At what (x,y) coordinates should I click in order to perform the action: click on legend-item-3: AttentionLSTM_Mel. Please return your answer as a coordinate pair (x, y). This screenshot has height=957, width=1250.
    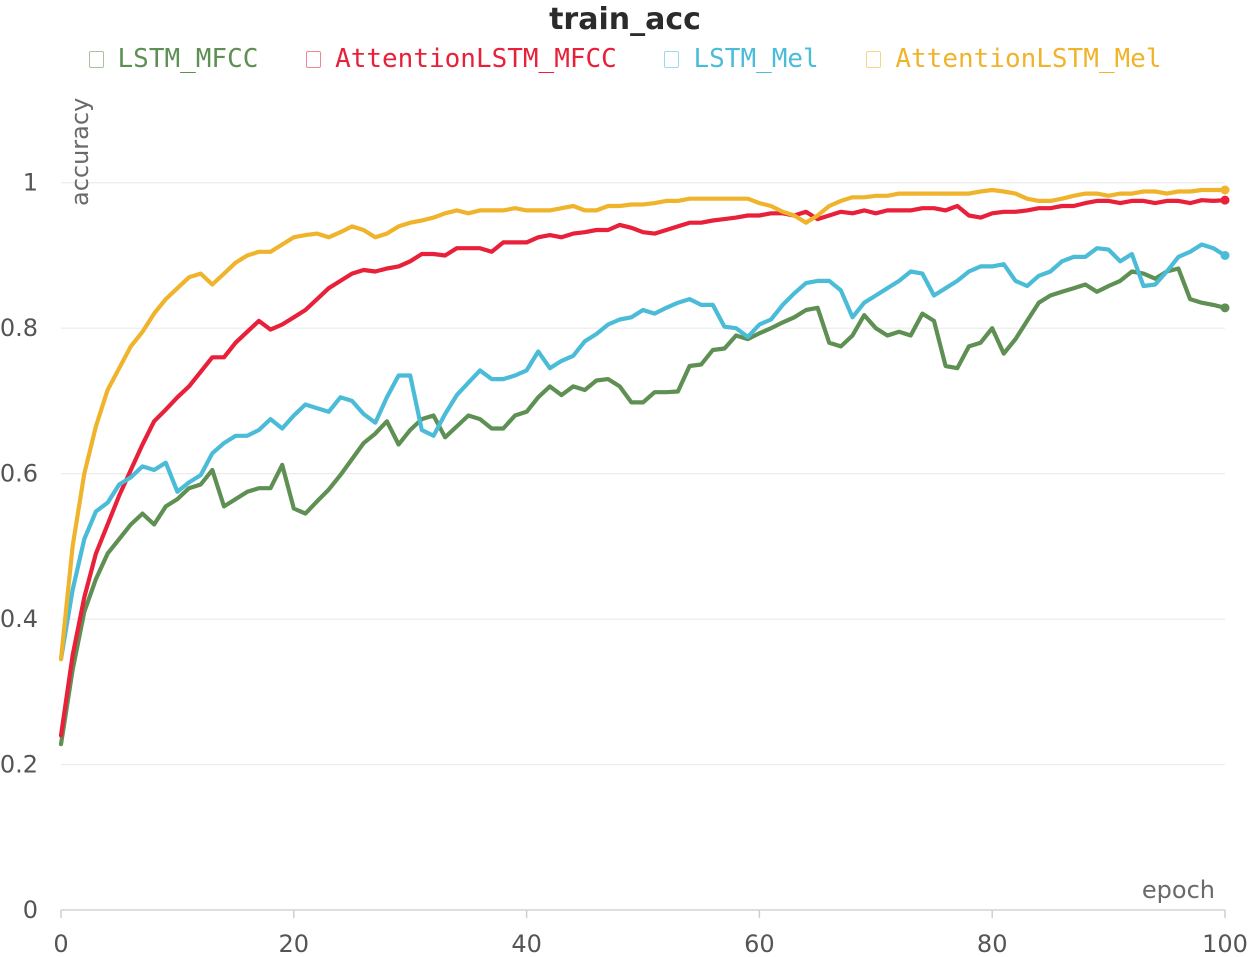
    Looking at the image, I should click on (1013, 59).